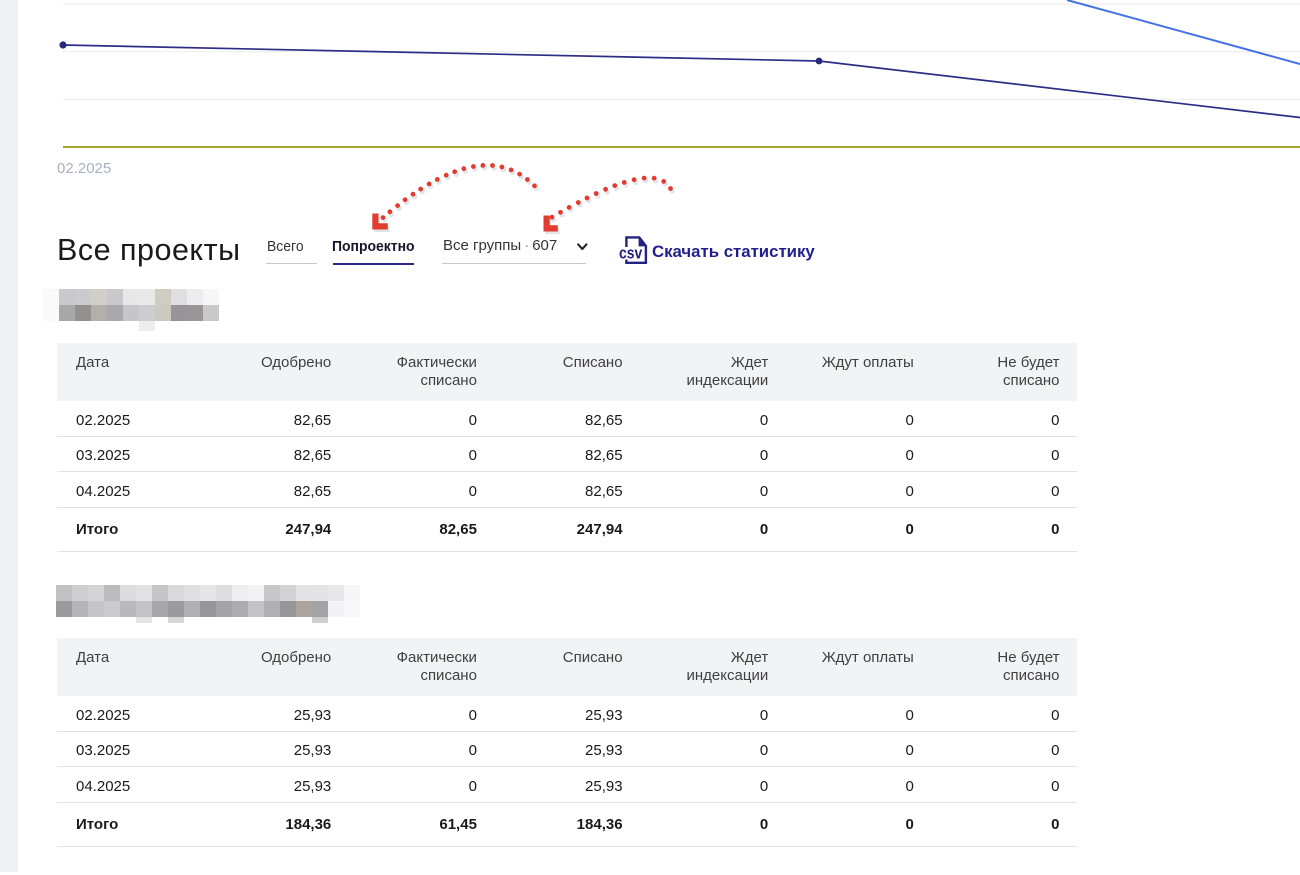  Describe the element at coordinates (631, 253) in the screenshot. I see `svg-text: csv` at that location.